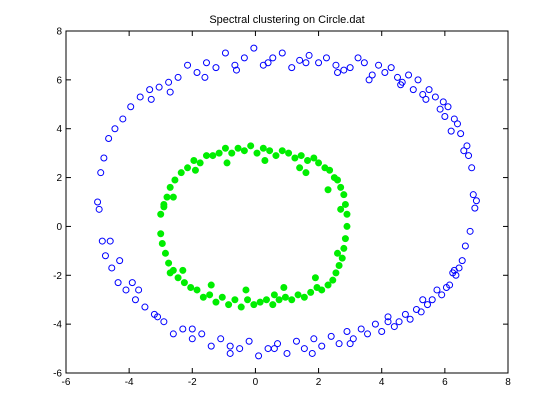 This screenshot has width=560, height=420. What do you see at coordinates (57, 276) in the screenshot?
I see `y-tick-label: -2` at bounding box center [57, 276].